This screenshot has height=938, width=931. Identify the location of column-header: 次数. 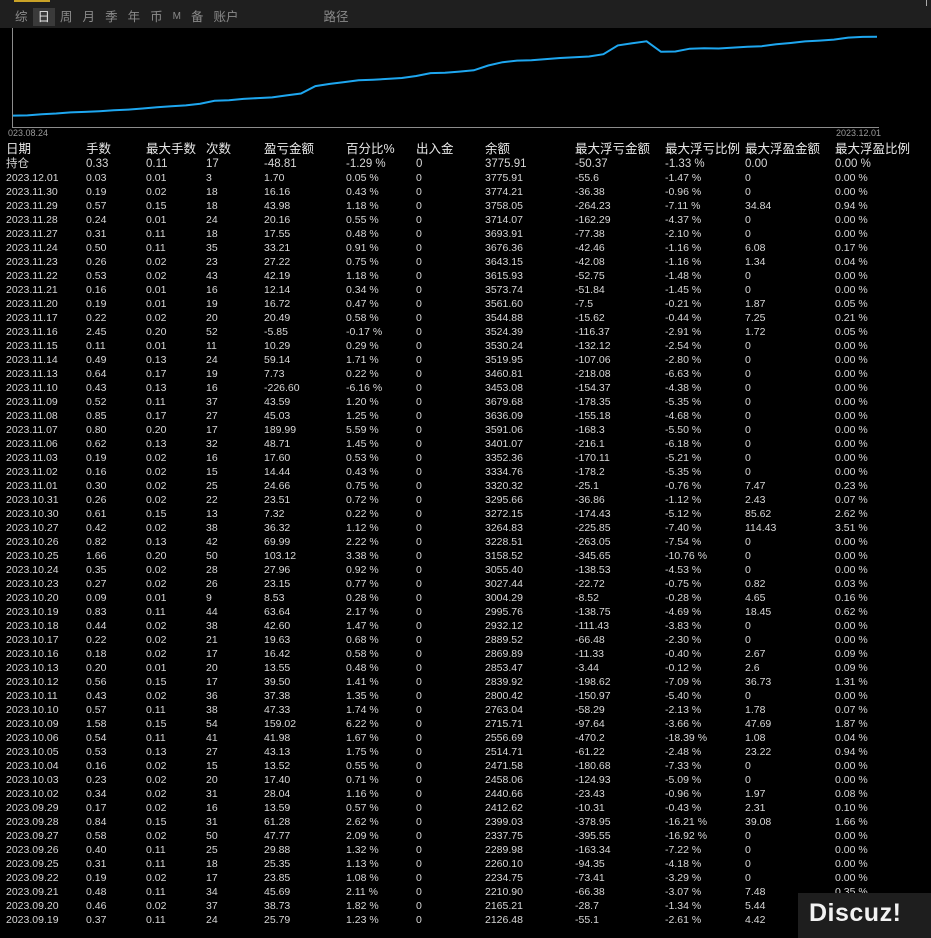
(219, 149).